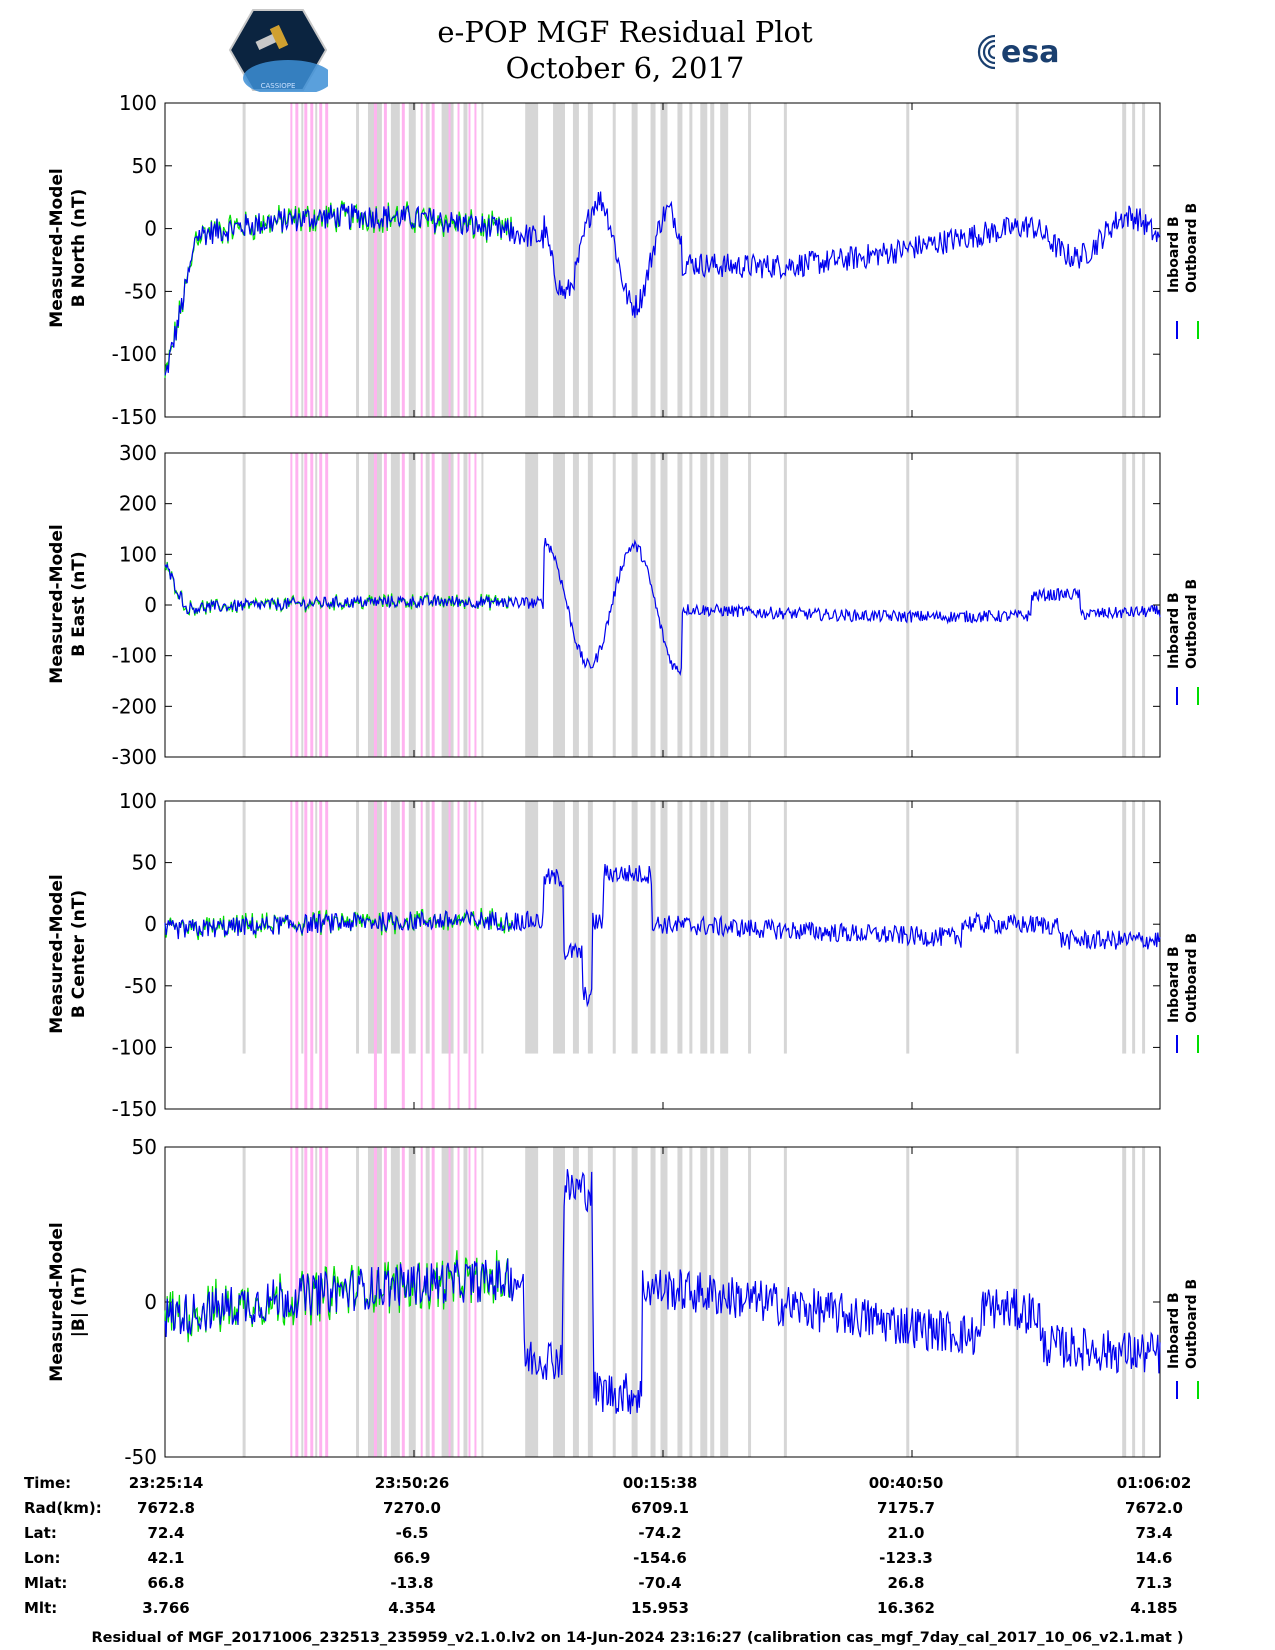 The height and width of the screenshot is (1650, 1275). Describe the element at coordinates (660, 1608) in the screenshot. I see `ann-cell: 15.953` at that location.